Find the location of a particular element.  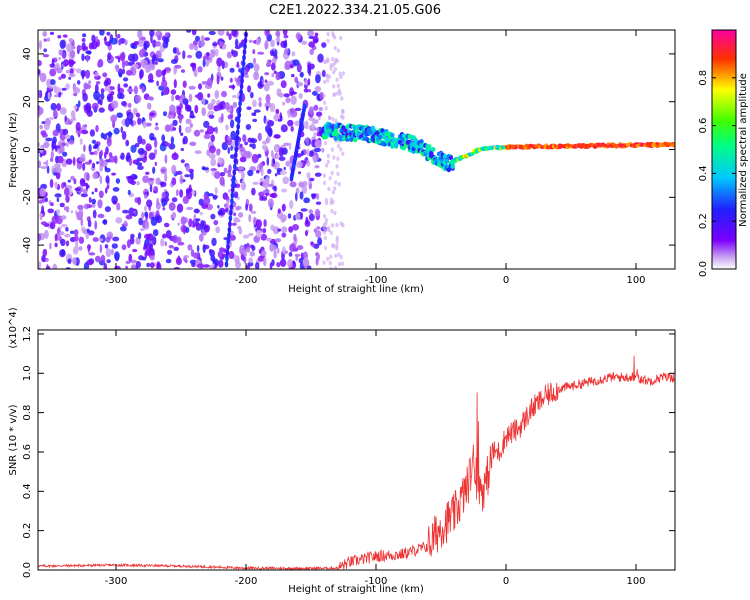

colorbar-tick-label: 0.2 is located at coordinates (703, 221).